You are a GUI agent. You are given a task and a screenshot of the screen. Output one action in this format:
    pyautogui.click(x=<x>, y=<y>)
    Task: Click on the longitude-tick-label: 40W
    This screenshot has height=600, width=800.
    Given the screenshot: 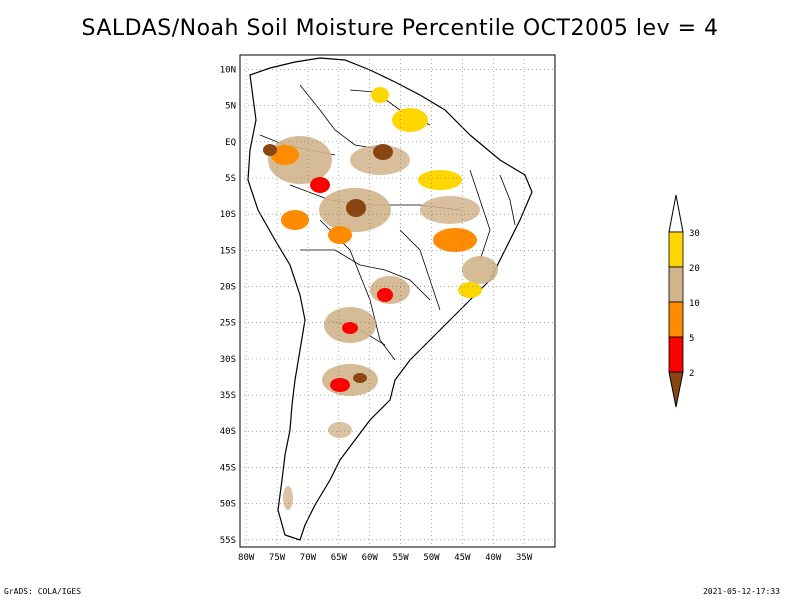 What is the action you would take?
    pyautogui.click(x=493, y=558)
    